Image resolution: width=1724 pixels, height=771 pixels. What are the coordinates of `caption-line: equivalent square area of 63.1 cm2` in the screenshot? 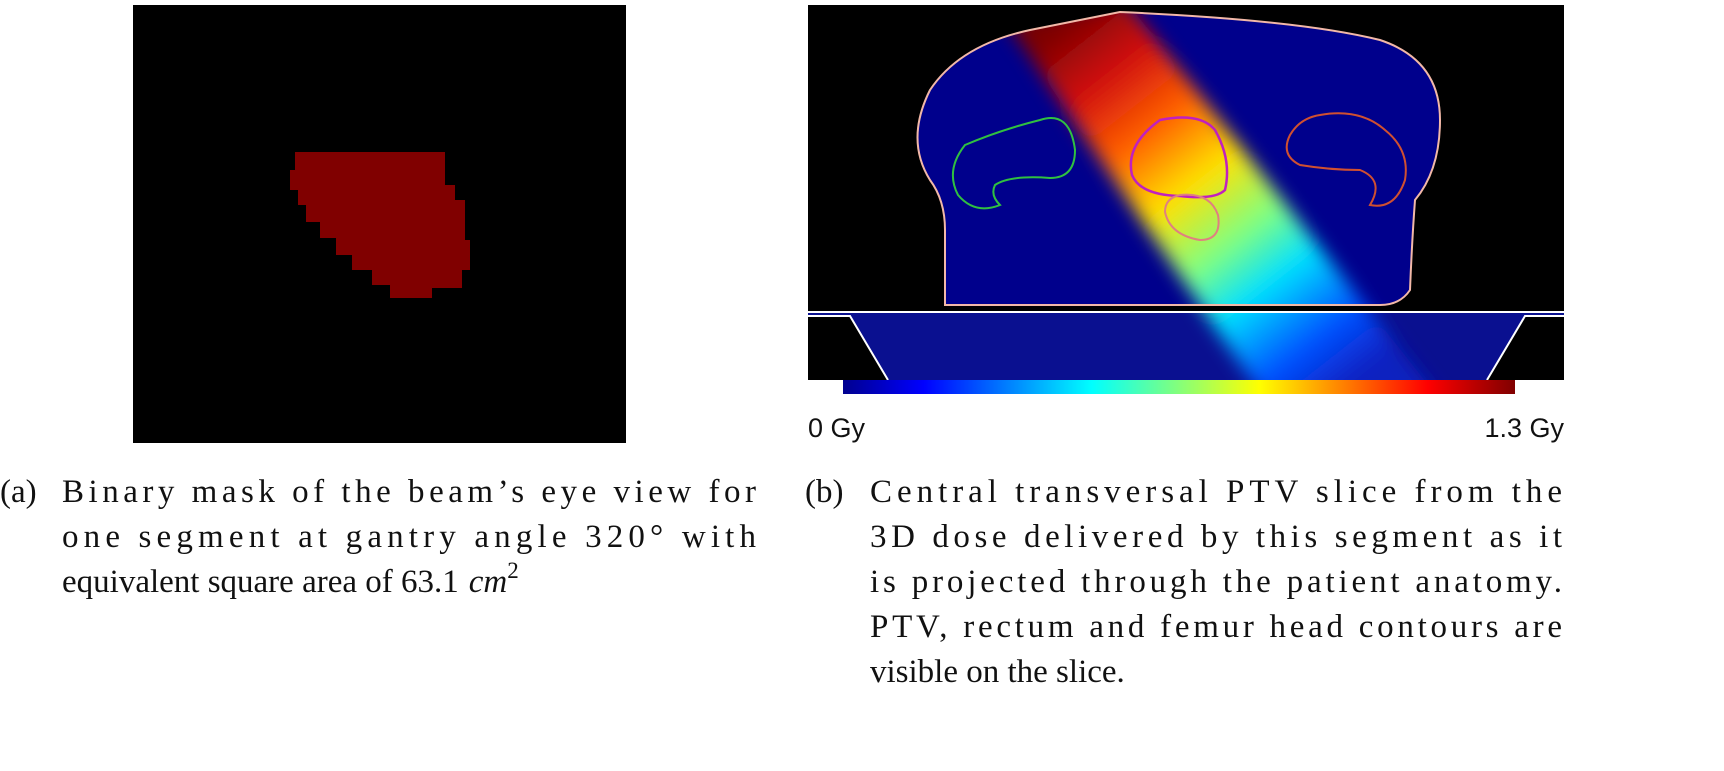 It's located at (290, 579).